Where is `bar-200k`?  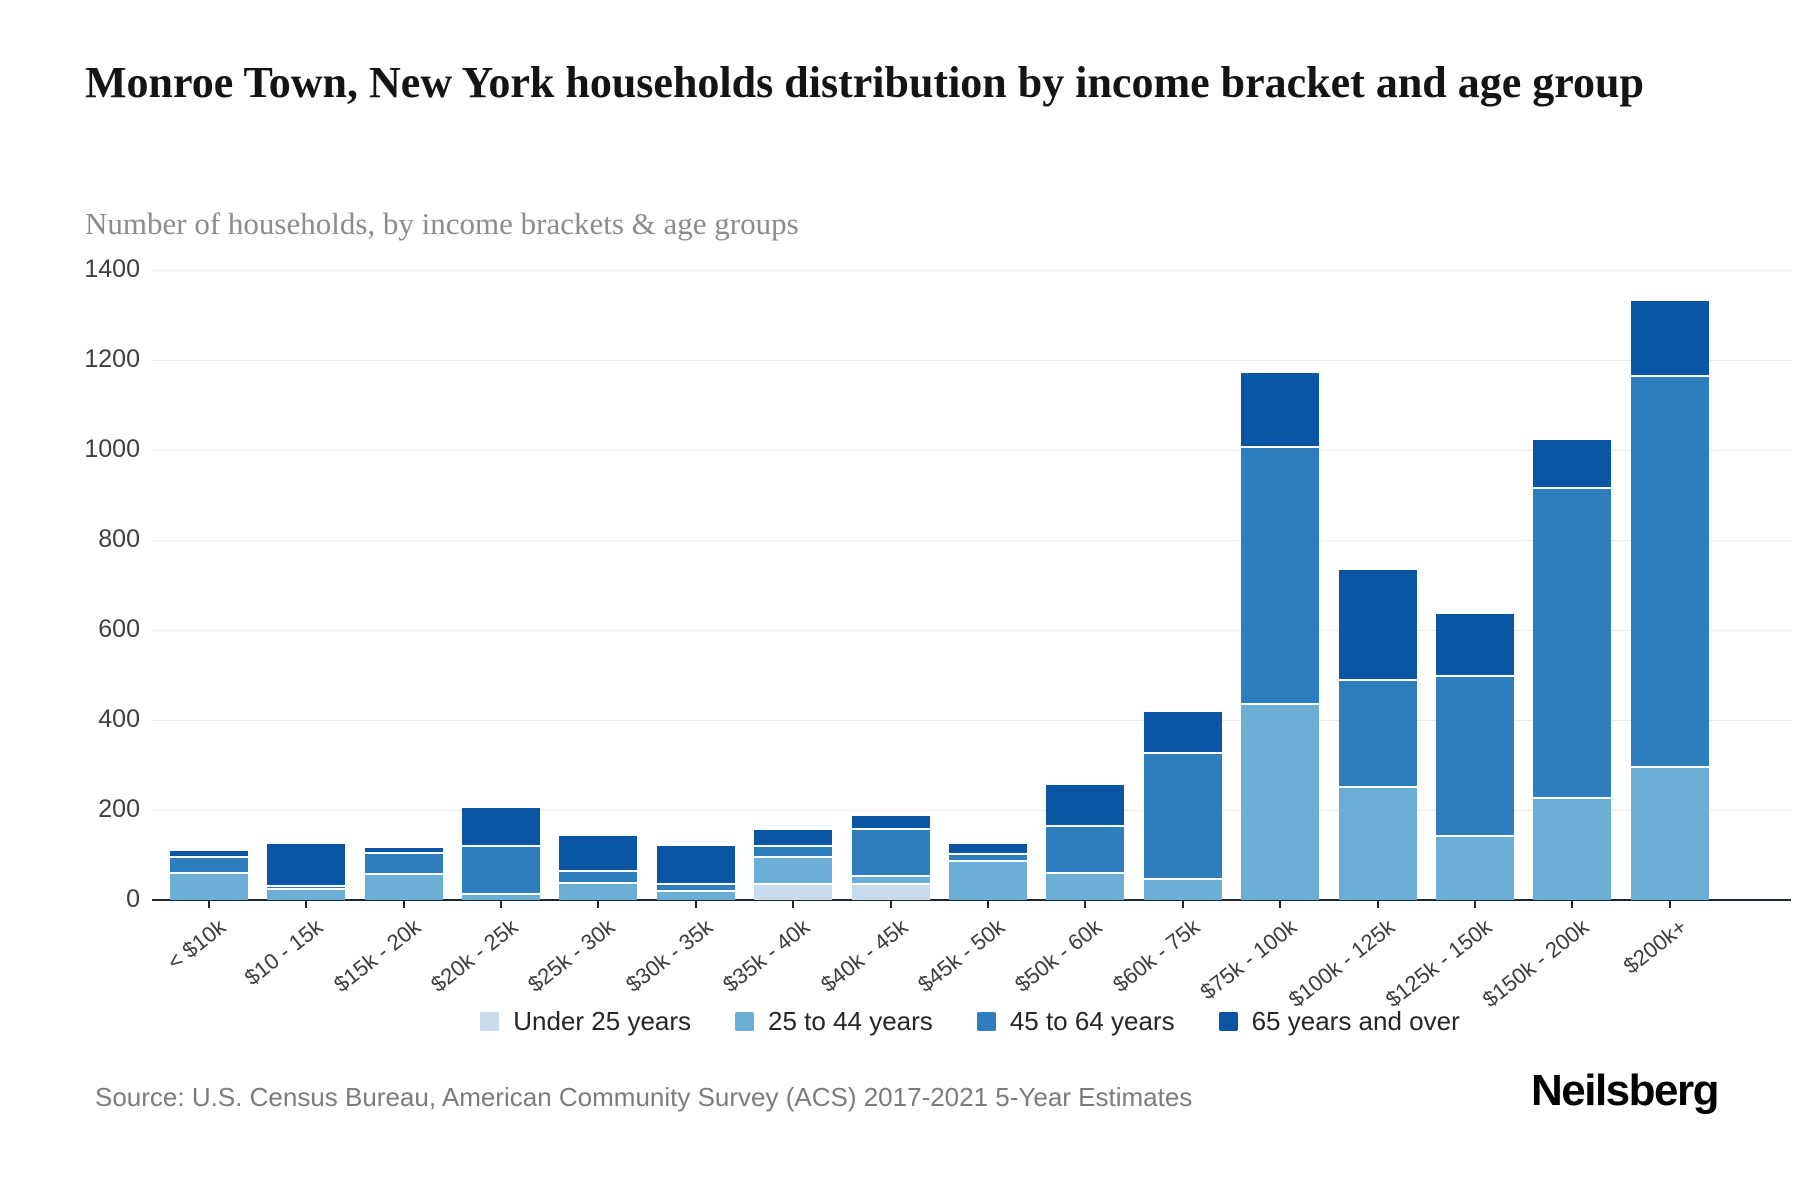
bar-200k is located at coordinates (1669, 600).